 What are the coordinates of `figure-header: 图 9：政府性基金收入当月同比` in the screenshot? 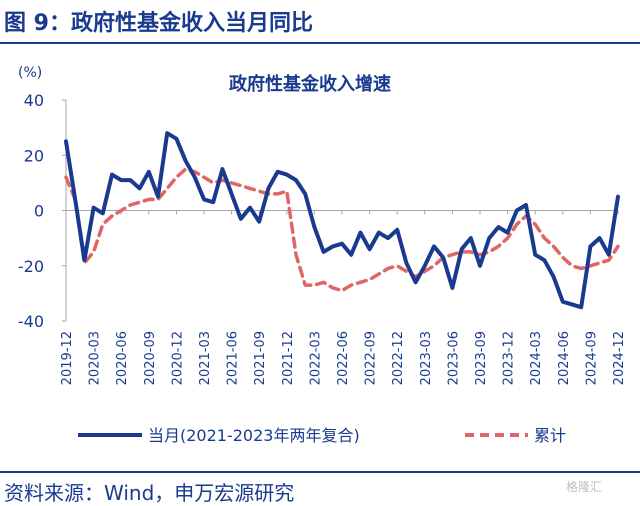 It's located at (320, 22).